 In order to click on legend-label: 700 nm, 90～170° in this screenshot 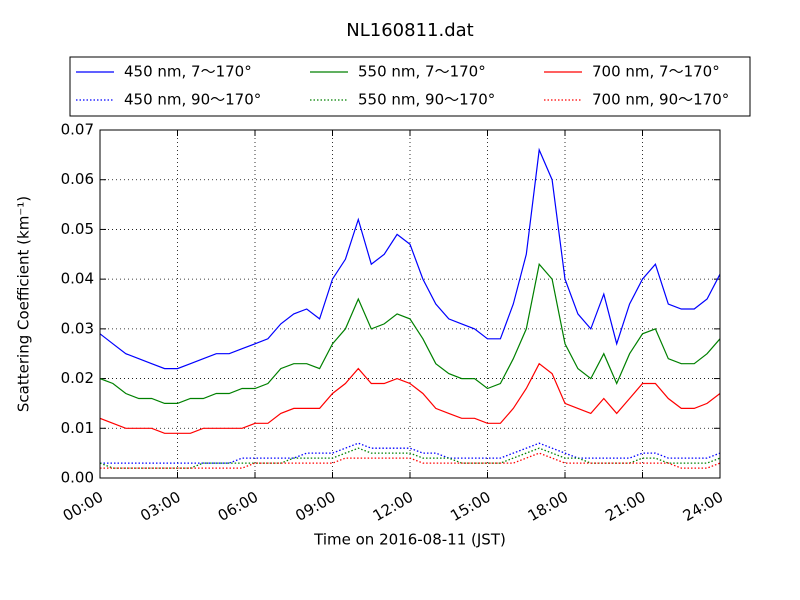, I will do `click(660, 100)`.